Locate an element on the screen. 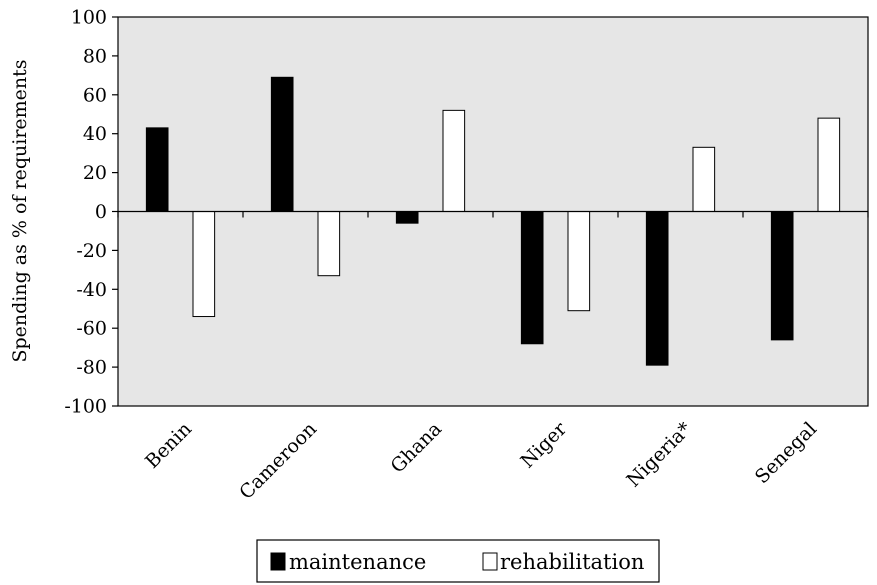  y-axis: 100 80 60 40 20 0 -20 -40 -60 -80 -100 is located at coordinates (91, 212).